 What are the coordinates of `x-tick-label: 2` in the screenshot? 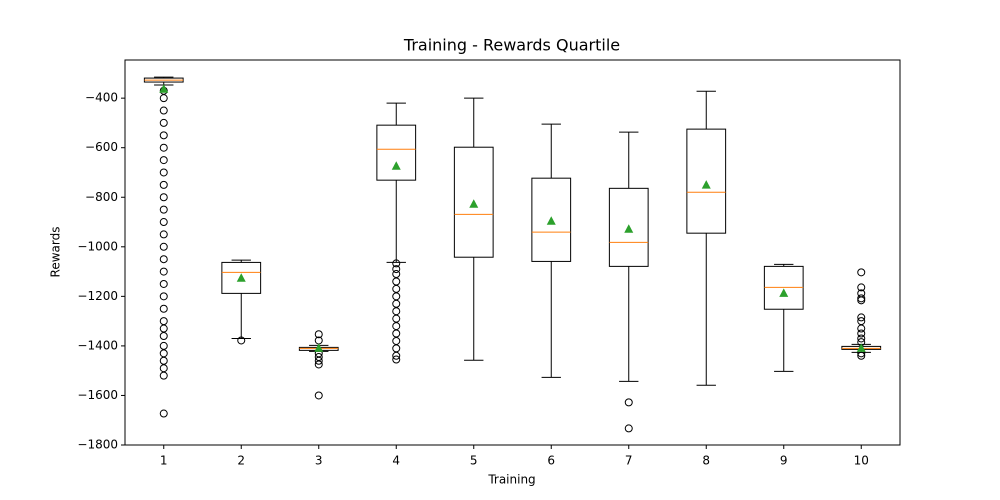 It's located at (241, 461).